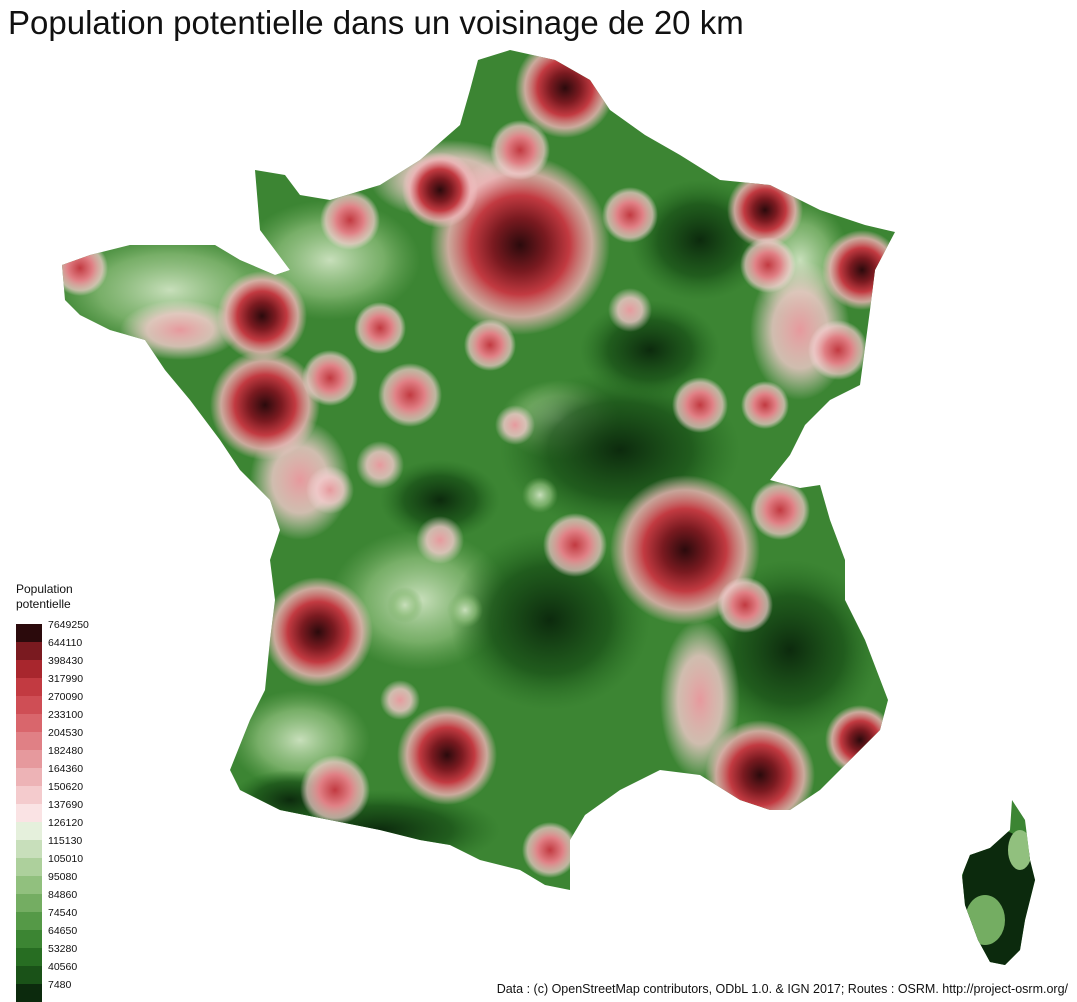 The height and width of the screenshot is (1002, 1077). I want to click on legend-label: 40560, so click(63, 967).